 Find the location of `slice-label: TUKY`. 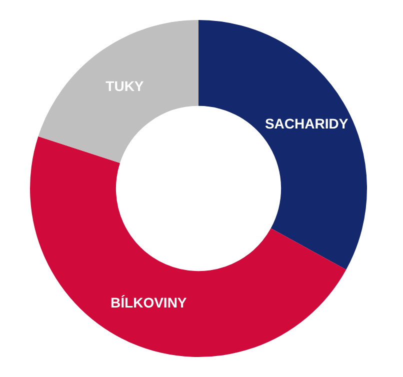

slice-label: TUKY is located at coordinates (125, 86).